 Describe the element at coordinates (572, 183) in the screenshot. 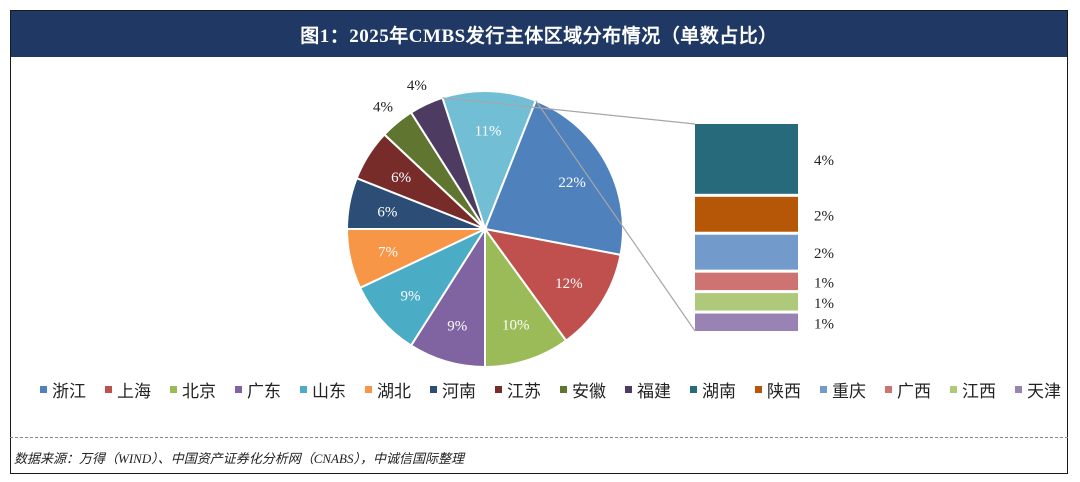

I see `pie-label-1: 22%` at that location.